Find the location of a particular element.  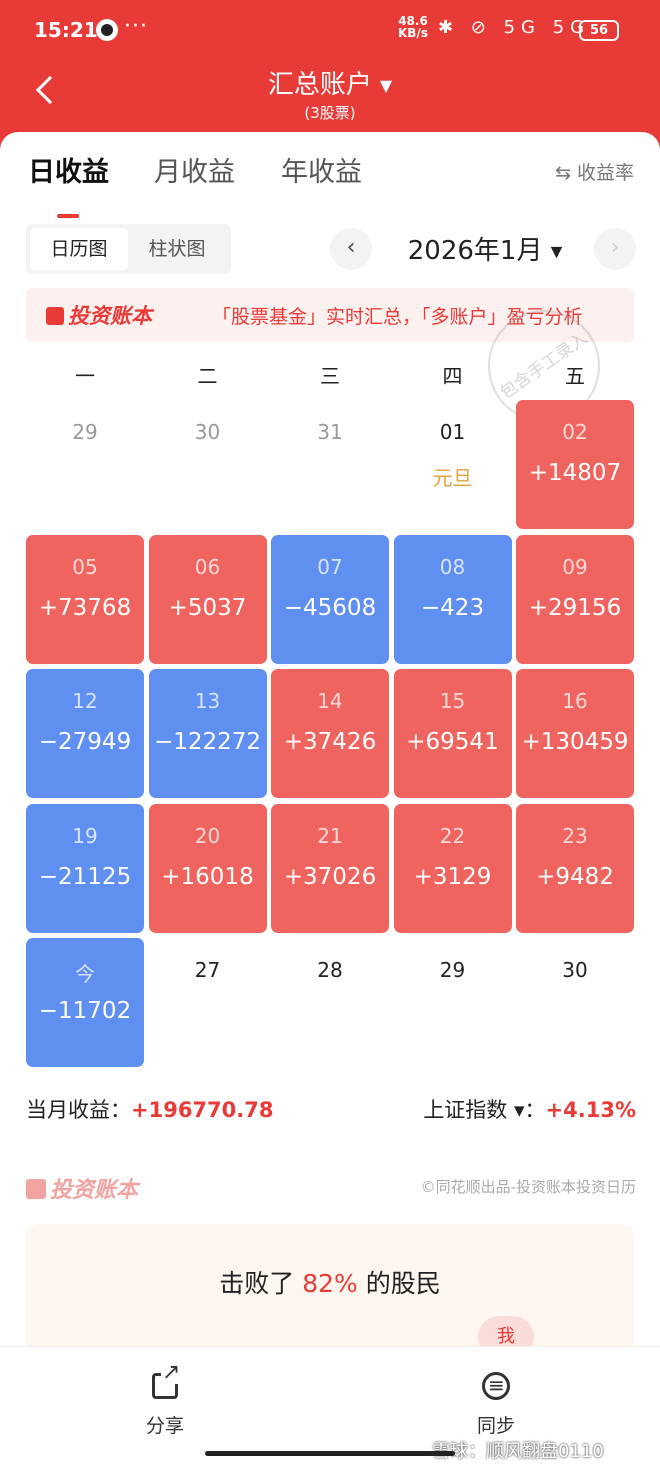

calendar-day-cell: 09 +29156 is located at coordinates (575, 599).